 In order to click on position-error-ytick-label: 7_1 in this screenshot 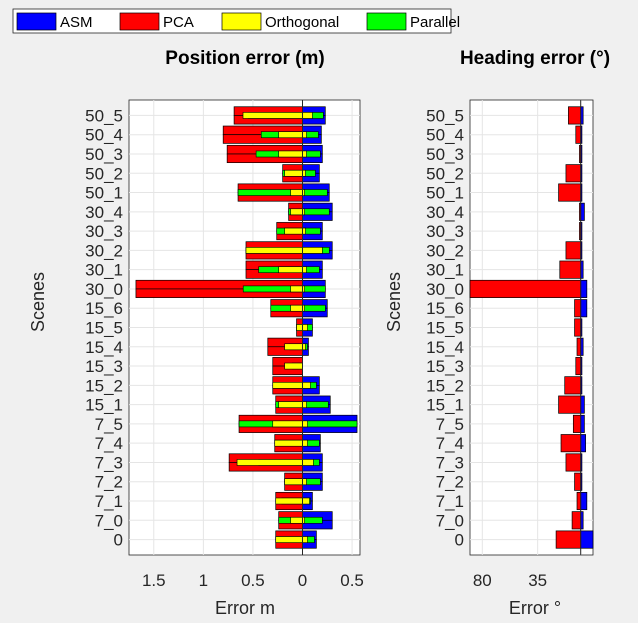, I will do `click(109, 501)`.